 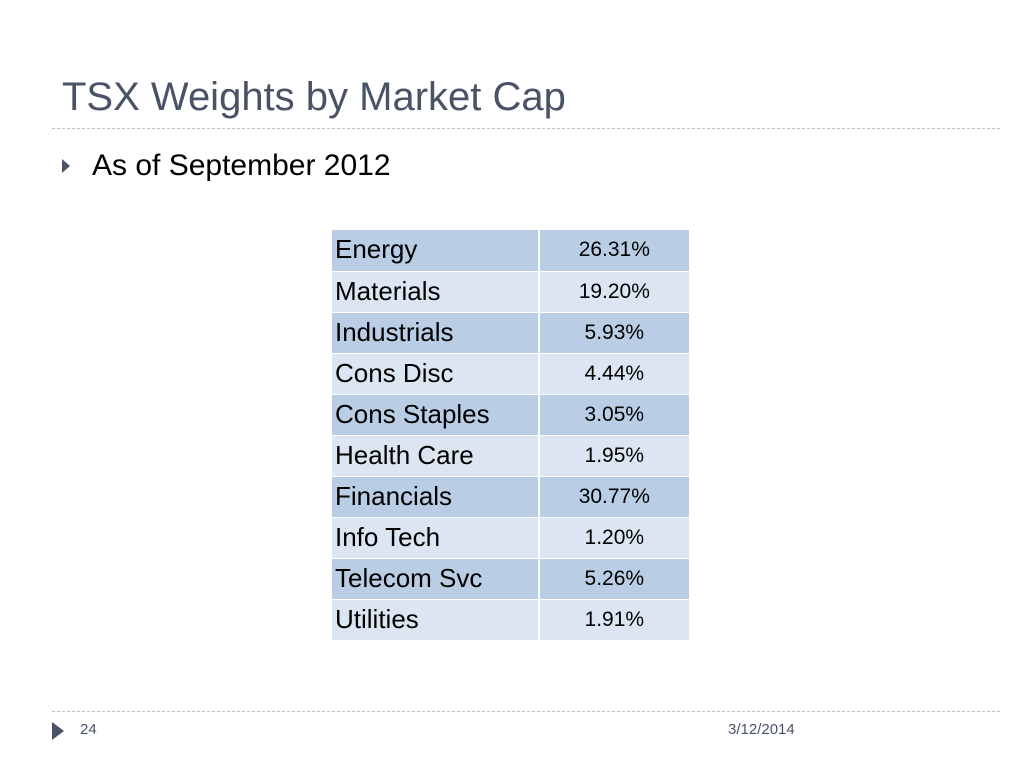 I want to click on weight-cell: 1.20%, so click(x=615, y=538).